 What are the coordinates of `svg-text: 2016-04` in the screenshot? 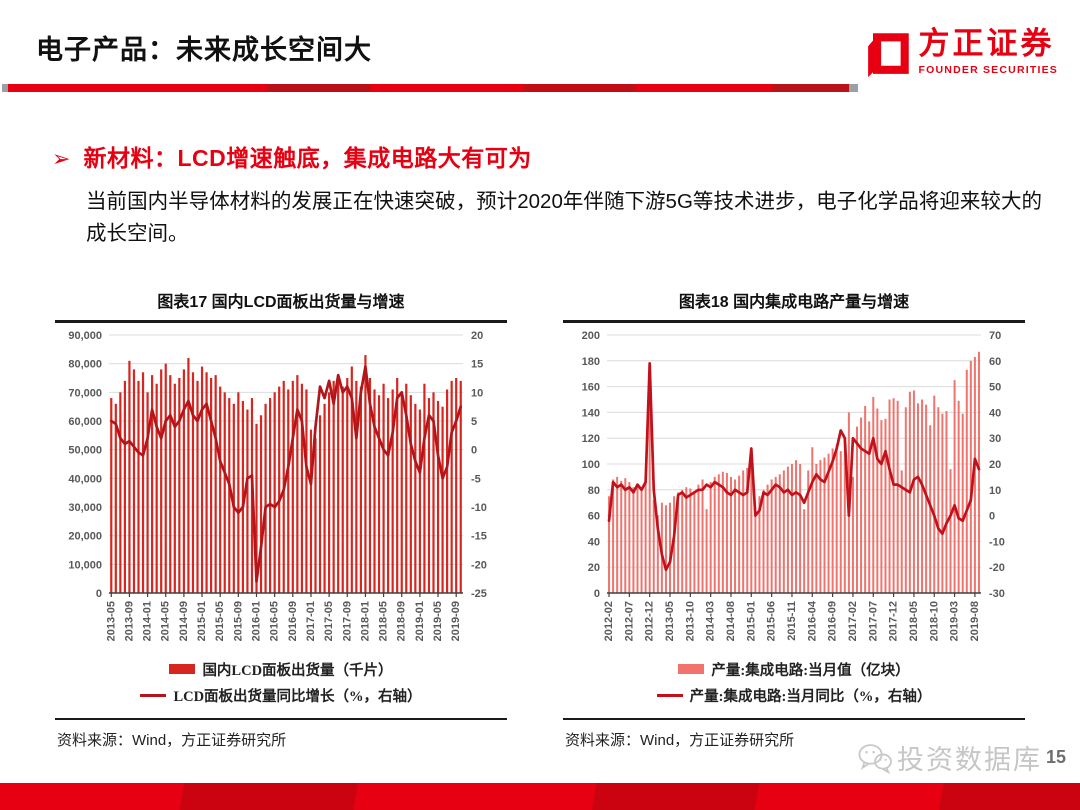 It's located at (812, 620).